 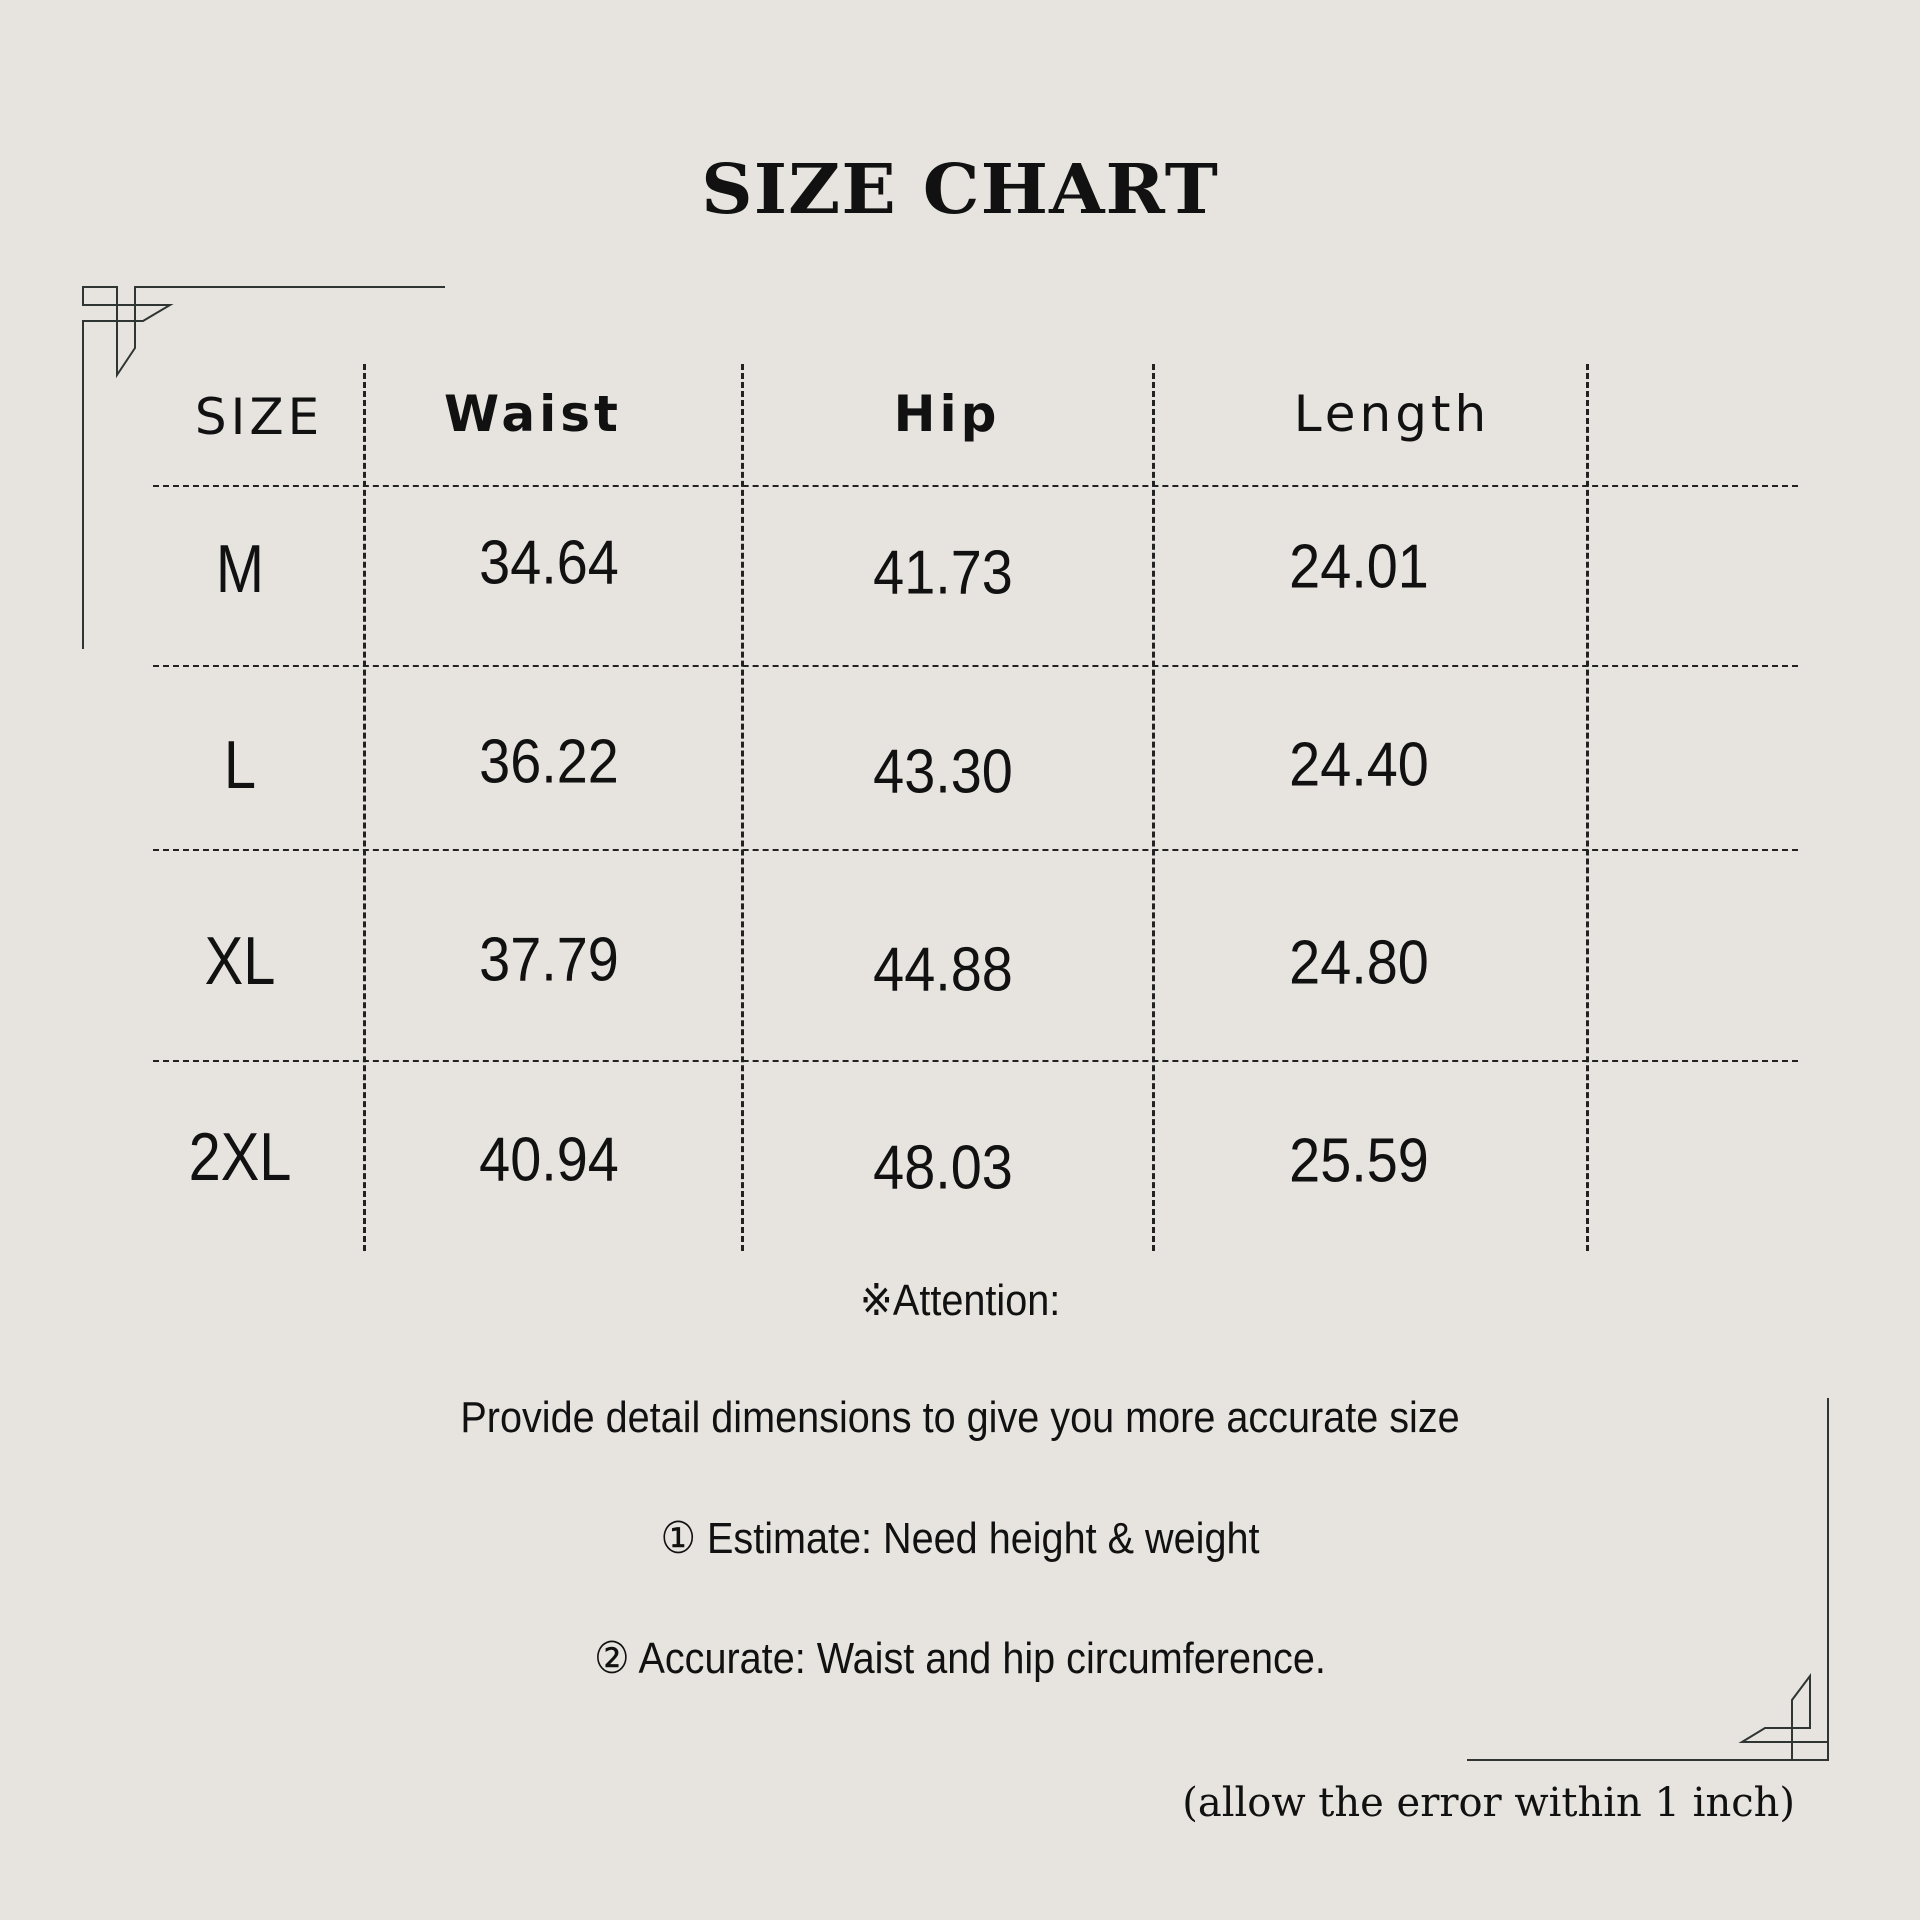 What do you see at coordinates (549, 563) in the screenshot?
I see `waist-cell: 34.64` at bounding box center [549, 563].